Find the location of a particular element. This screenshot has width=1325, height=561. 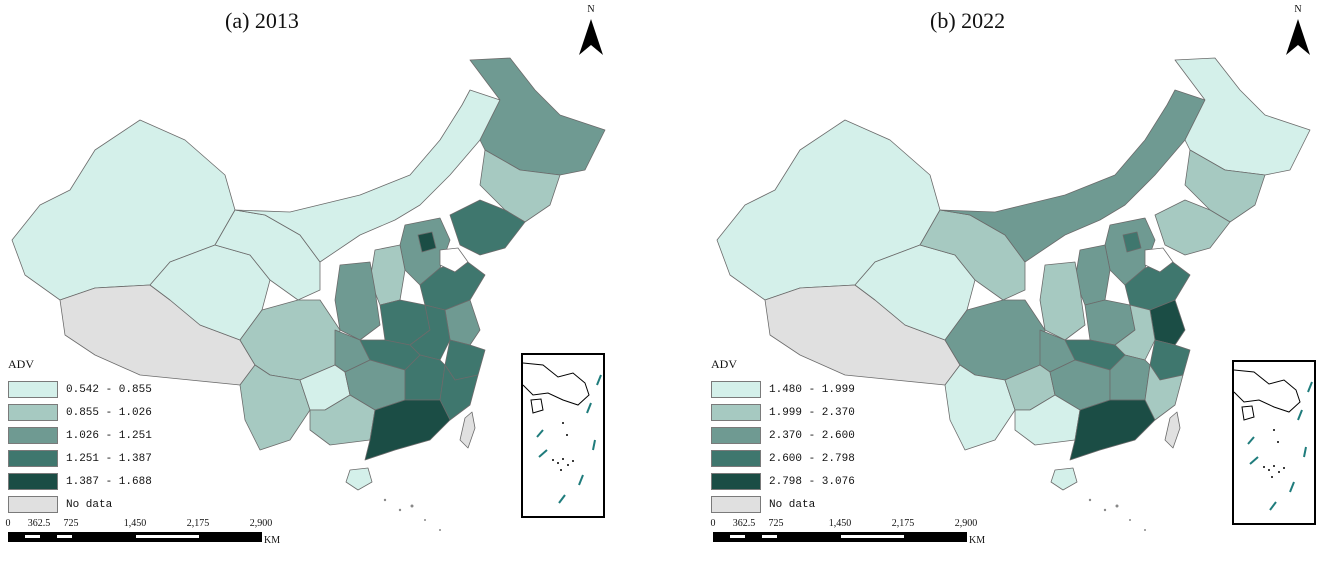

legend-label: 2.370 - 2.600 is located at coordinates (812, 435).